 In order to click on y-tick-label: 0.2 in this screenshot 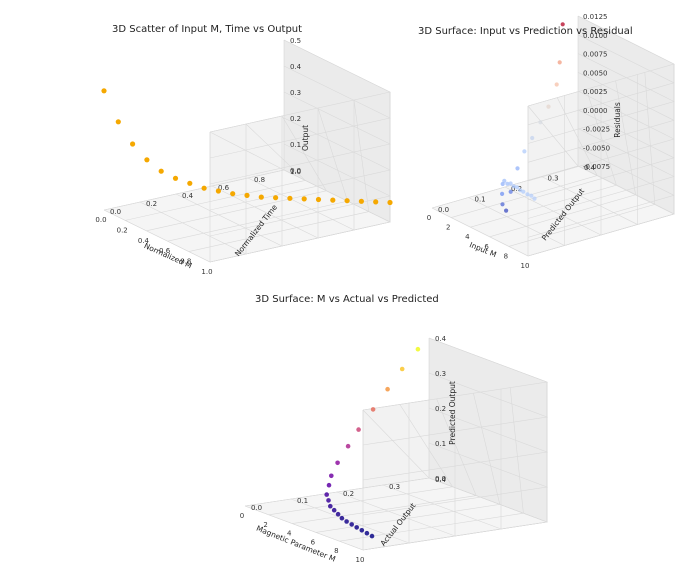, I will do `click(151, 204)`.